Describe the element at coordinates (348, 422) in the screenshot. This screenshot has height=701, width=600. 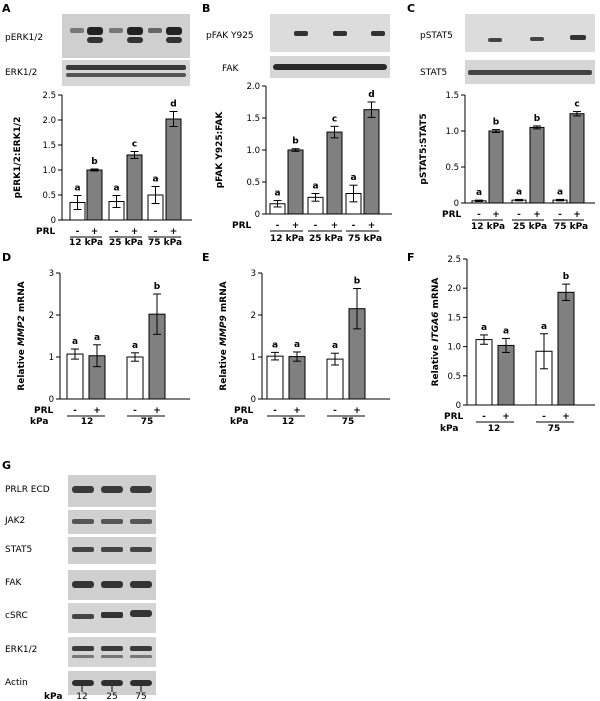
I see `group-label: 75` at that location.